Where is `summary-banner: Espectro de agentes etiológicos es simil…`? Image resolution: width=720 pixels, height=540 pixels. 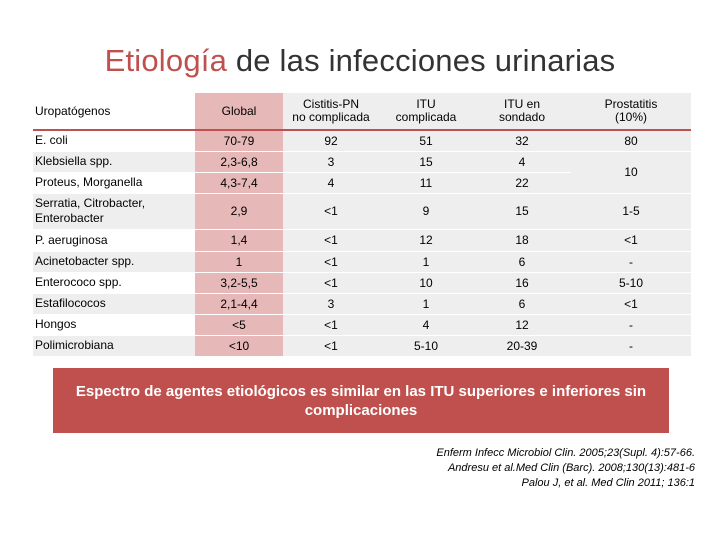
summary-banner: Espectro de agentes etiológicos es simil… is located at coordinates (361, 400).